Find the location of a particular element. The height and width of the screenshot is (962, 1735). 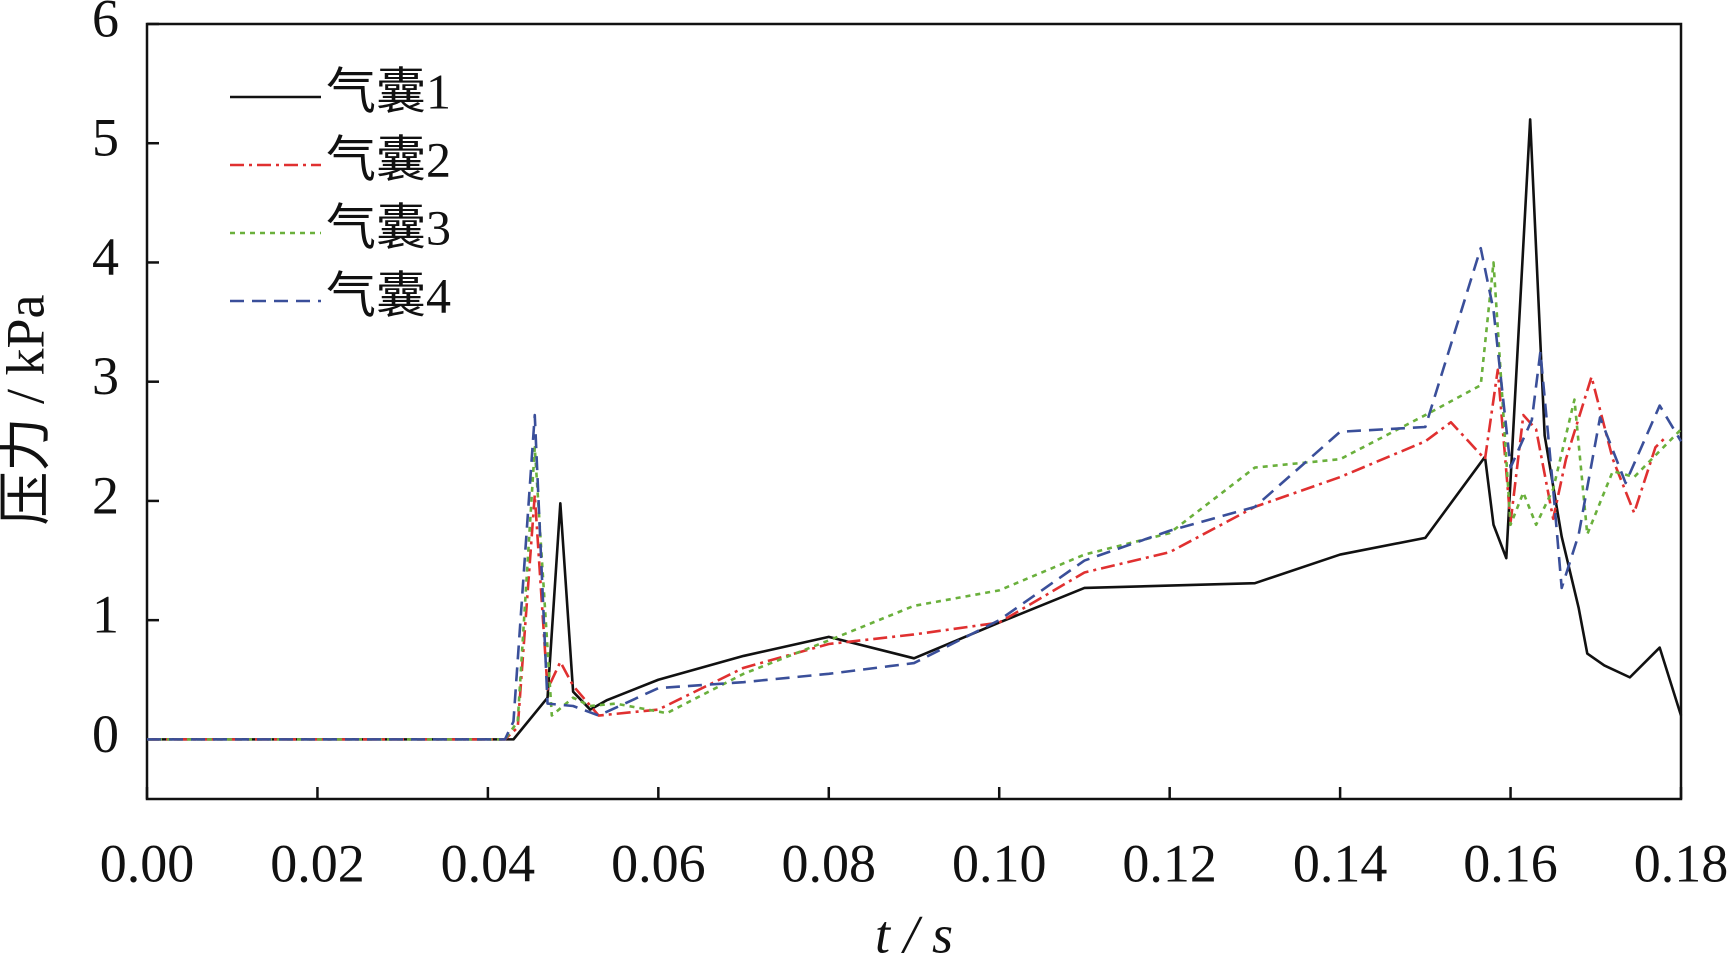

x-tick-label: 0.02 is located at coordinates (317, 863).